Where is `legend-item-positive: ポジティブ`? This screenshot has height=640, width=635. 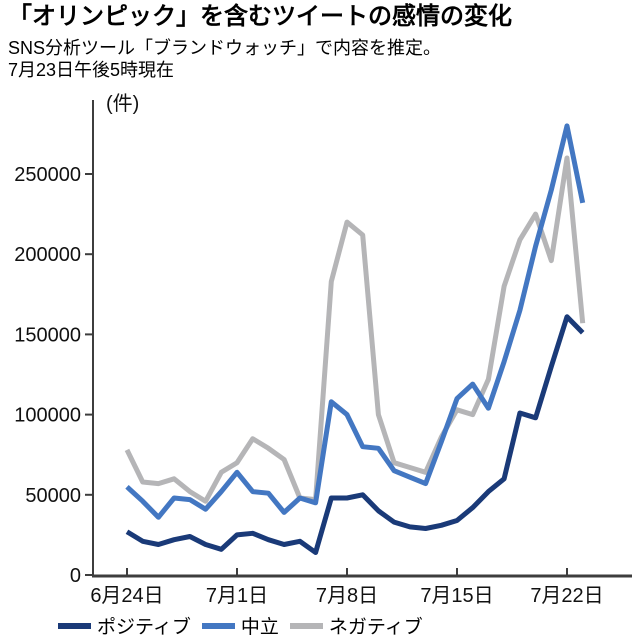
legend-item-positive: ポジティブ is located at coordinates (124, 625).